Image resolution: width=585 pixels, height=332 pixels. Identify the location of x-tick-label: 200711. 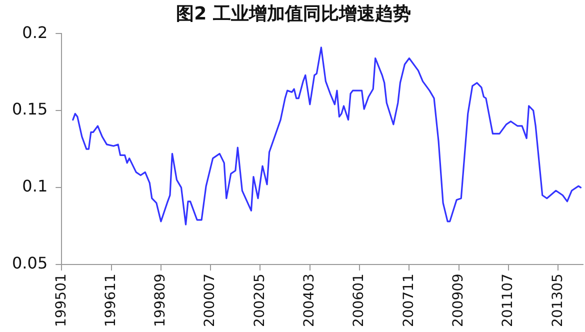
(408, 301).